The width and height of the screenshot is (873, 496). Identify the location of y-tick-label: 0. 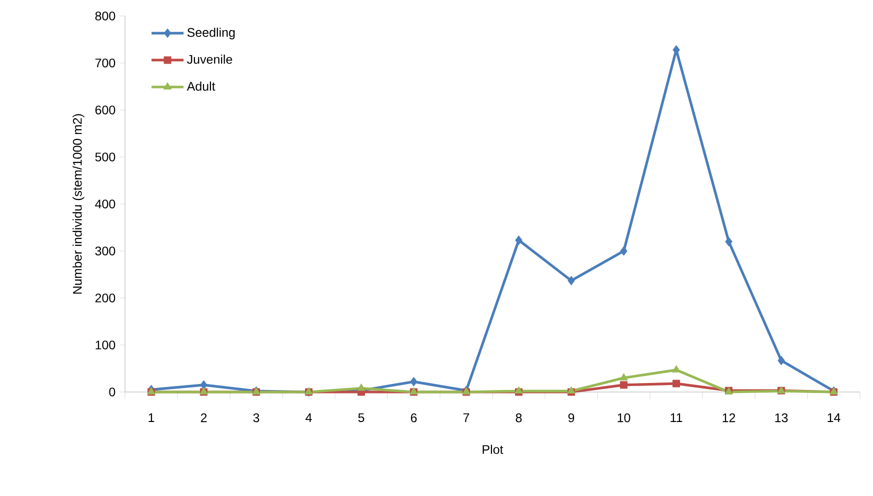
(112, 392).